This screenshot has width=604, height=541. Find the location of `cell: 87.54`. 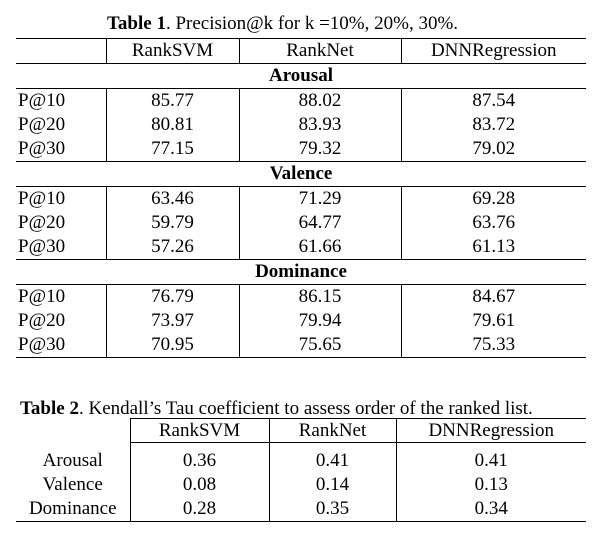

cell: 87.54 is located at coordinates (494, 100).